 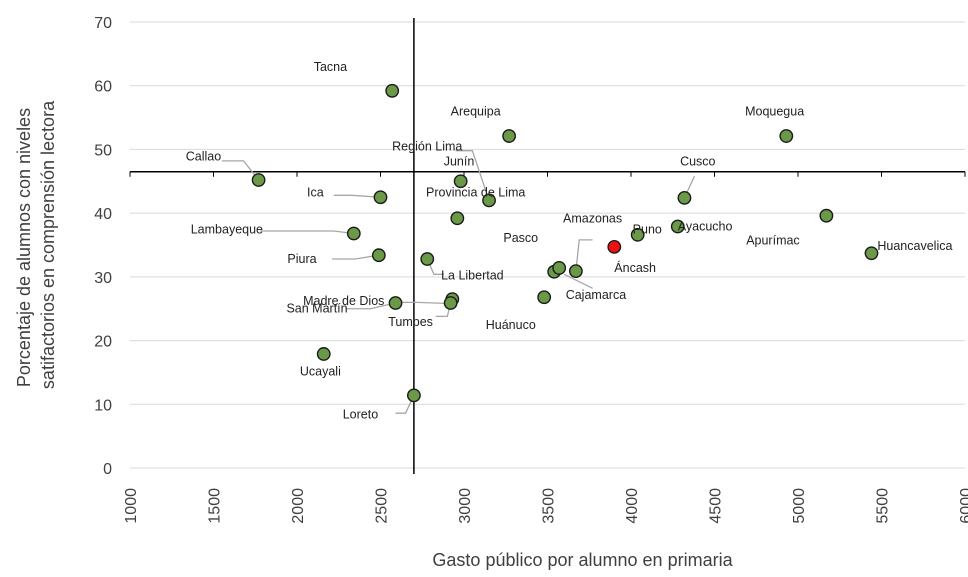 I want to click on data-label: Ica, so click(x=315, y=193).